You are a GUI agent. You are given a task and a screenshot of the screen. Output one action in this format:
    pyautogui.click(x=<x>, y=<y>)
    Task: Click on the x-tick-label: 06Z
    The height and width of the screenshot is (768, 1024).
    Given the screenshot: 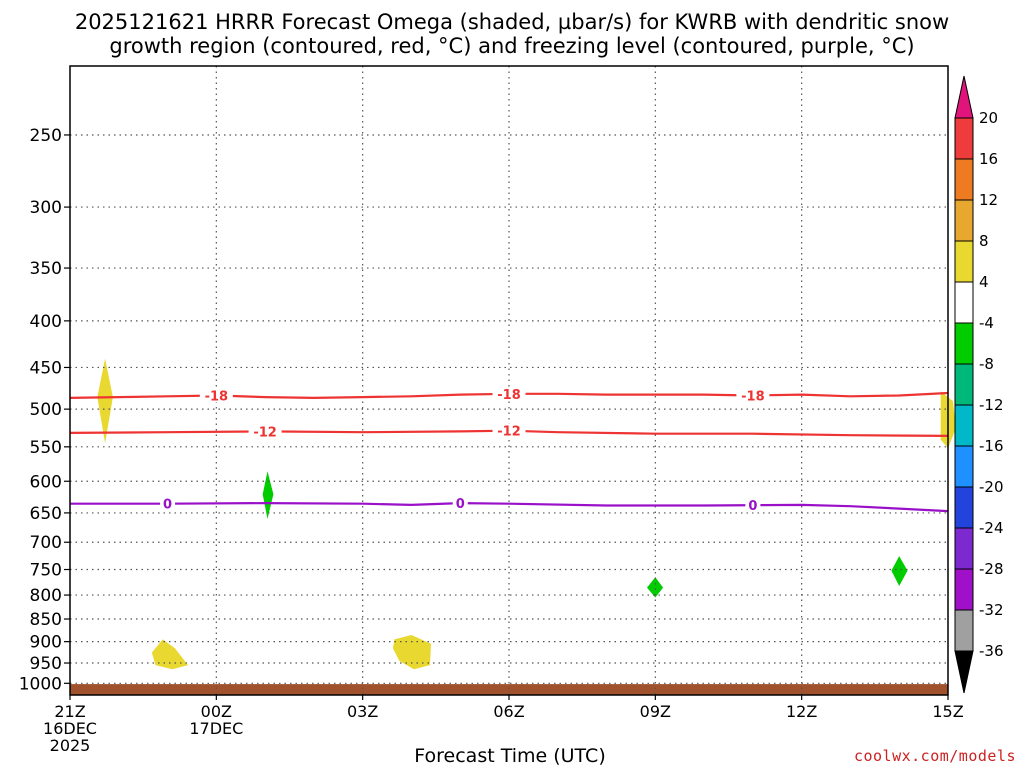 What is the action you would take?
    pyautogui.click(x=508, y=711)
    